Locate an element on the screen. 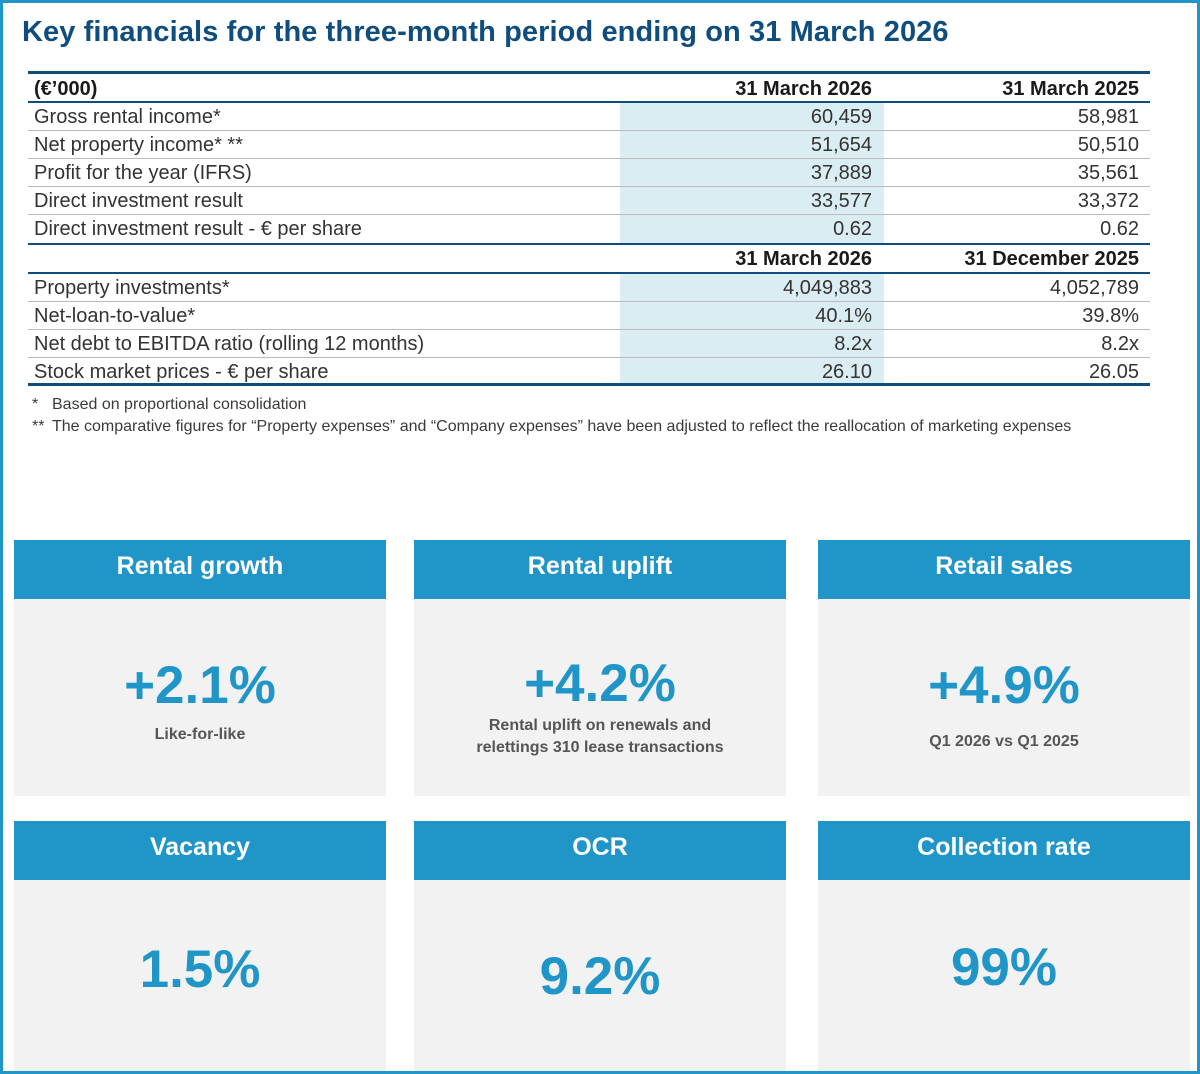  unit-label: (€’000) is located at coordinates (66, 89).